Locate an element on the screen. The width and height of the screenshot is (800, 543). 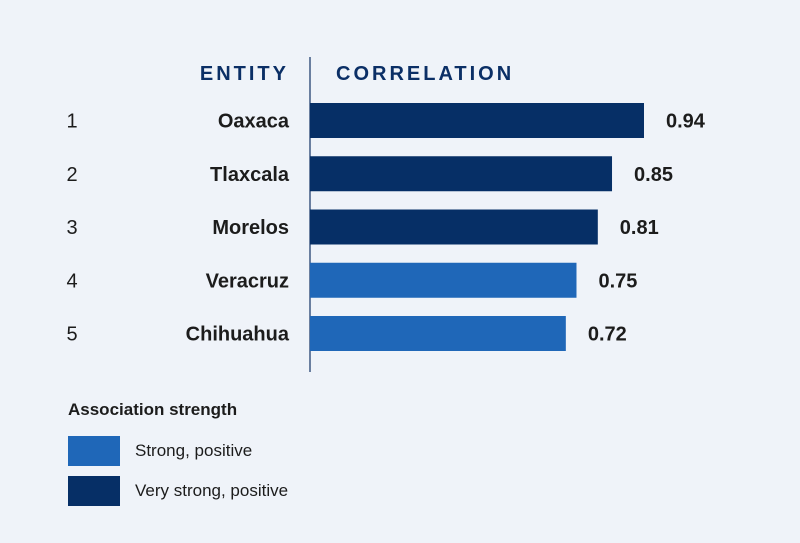
correlation-header: CORRELATION is located at coordinates (425, 74).